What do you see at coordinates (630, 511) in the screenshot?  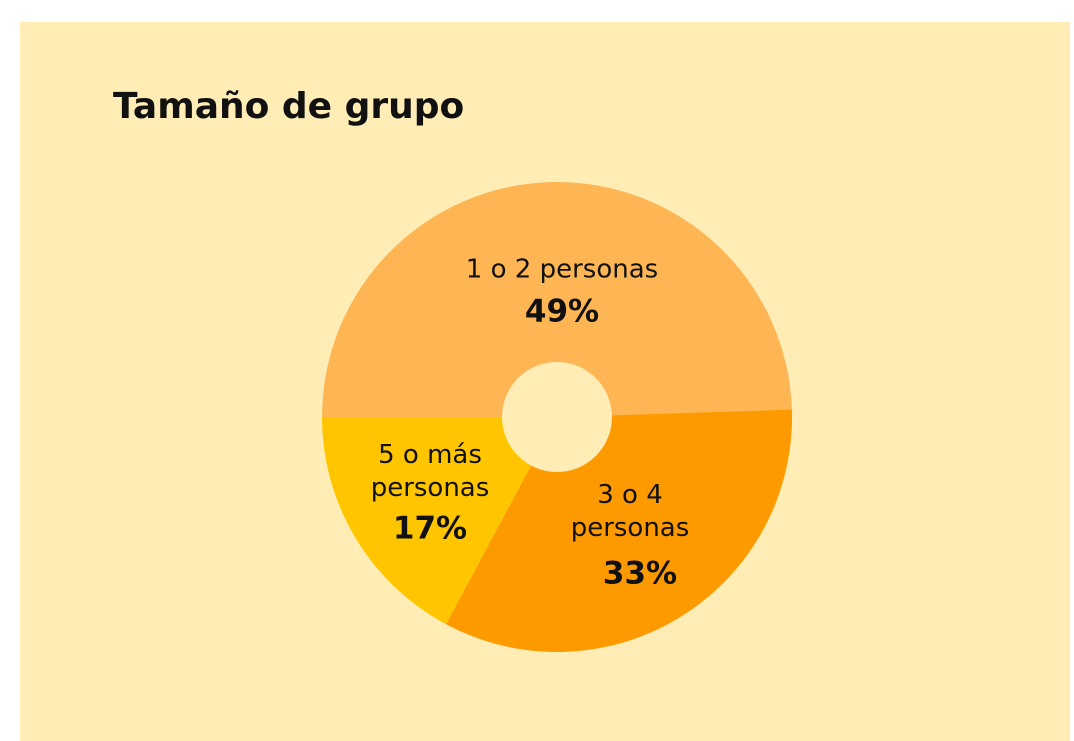 I see `slice-label: 3 o 4 personas` at bounding box center [630, 511].